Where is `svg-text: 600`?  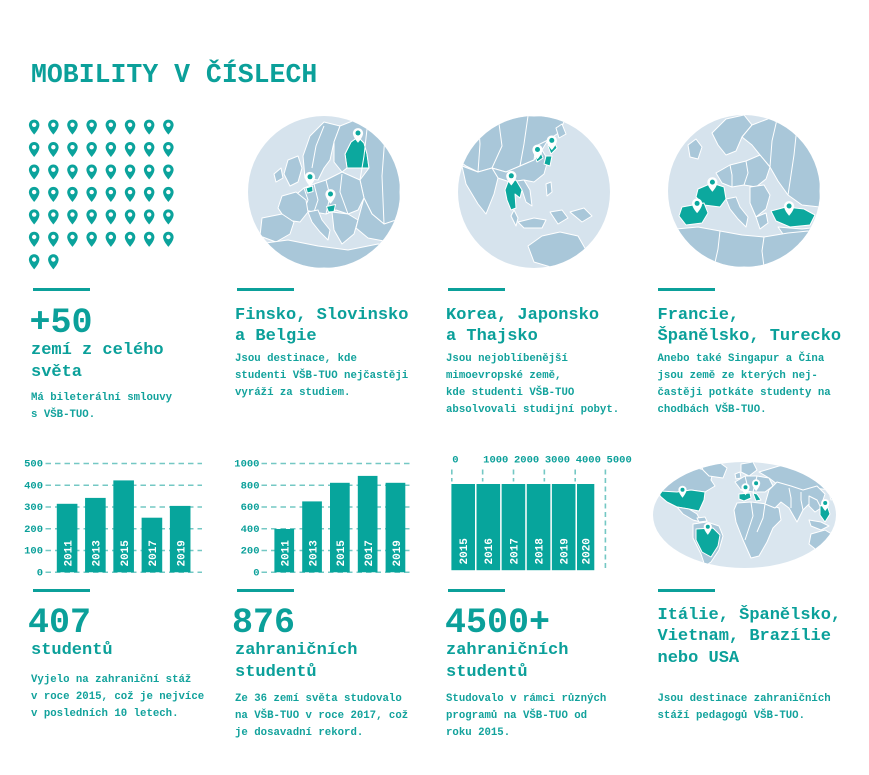
svg-text: 600 is located at coordinates (250, 508).